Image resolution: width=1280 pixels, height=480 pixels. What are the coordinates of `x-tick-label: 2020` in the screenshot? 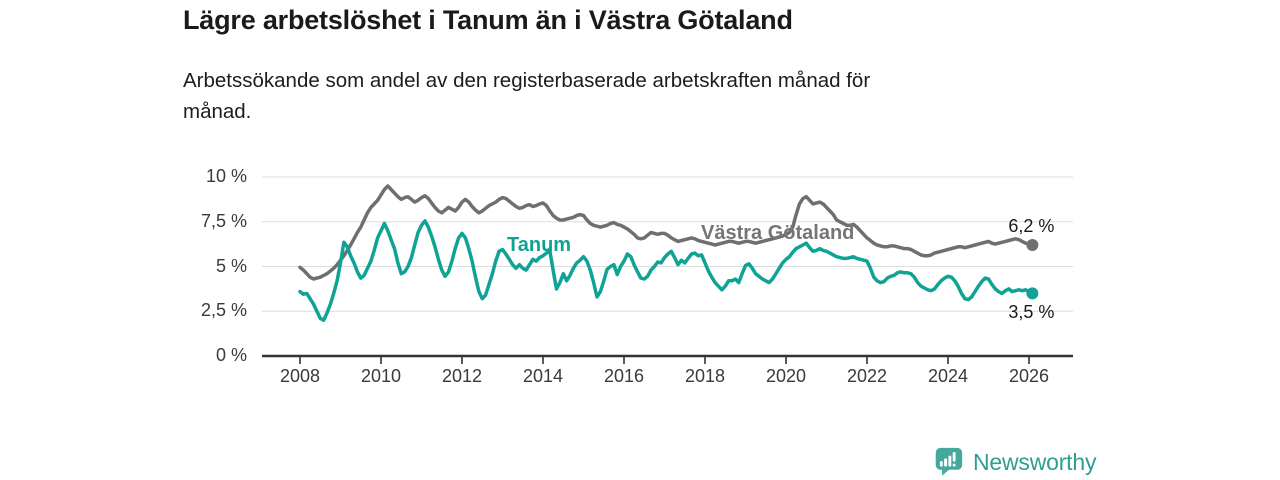 It's located at (786, 376).